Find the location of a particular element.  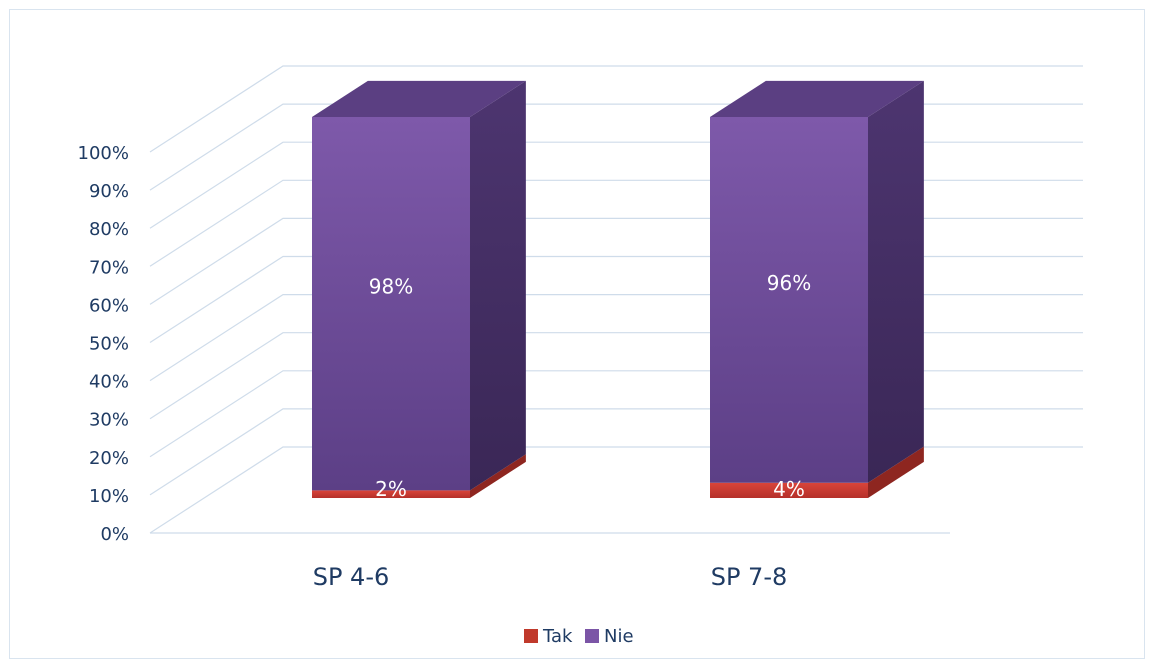

y-tick-label: 50% is located at coordinates (109, 344).